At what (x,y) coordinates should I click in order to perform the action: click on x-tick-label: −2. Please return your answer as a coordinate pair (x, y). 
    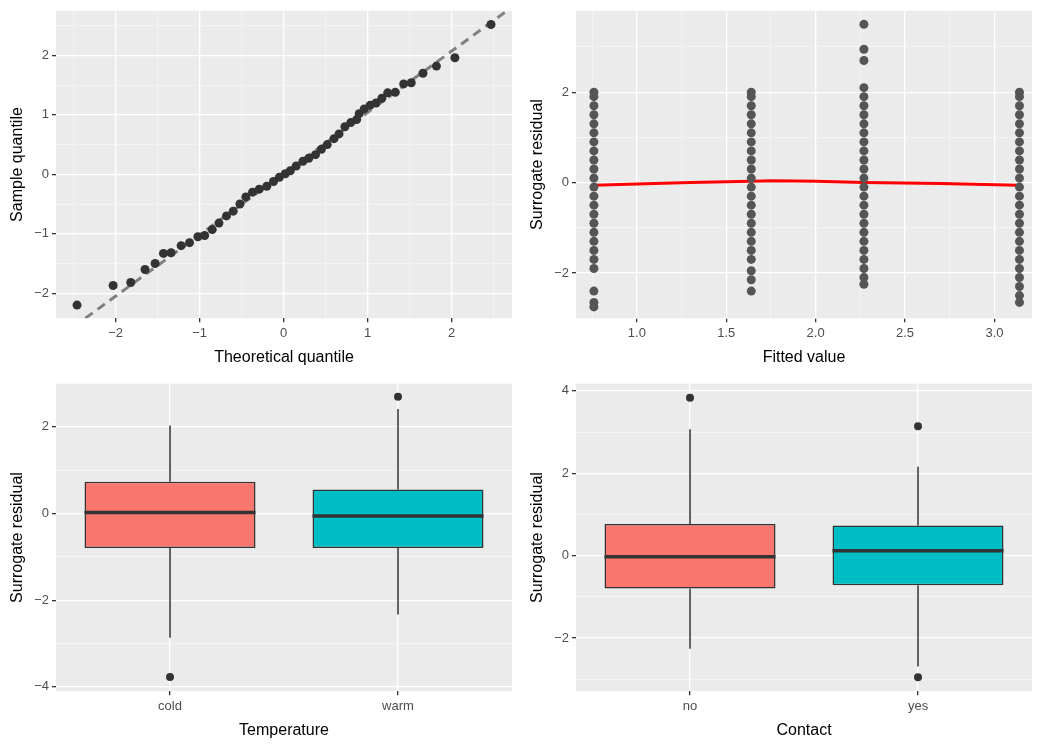
    Looking at the image, I should click on (116, 332).